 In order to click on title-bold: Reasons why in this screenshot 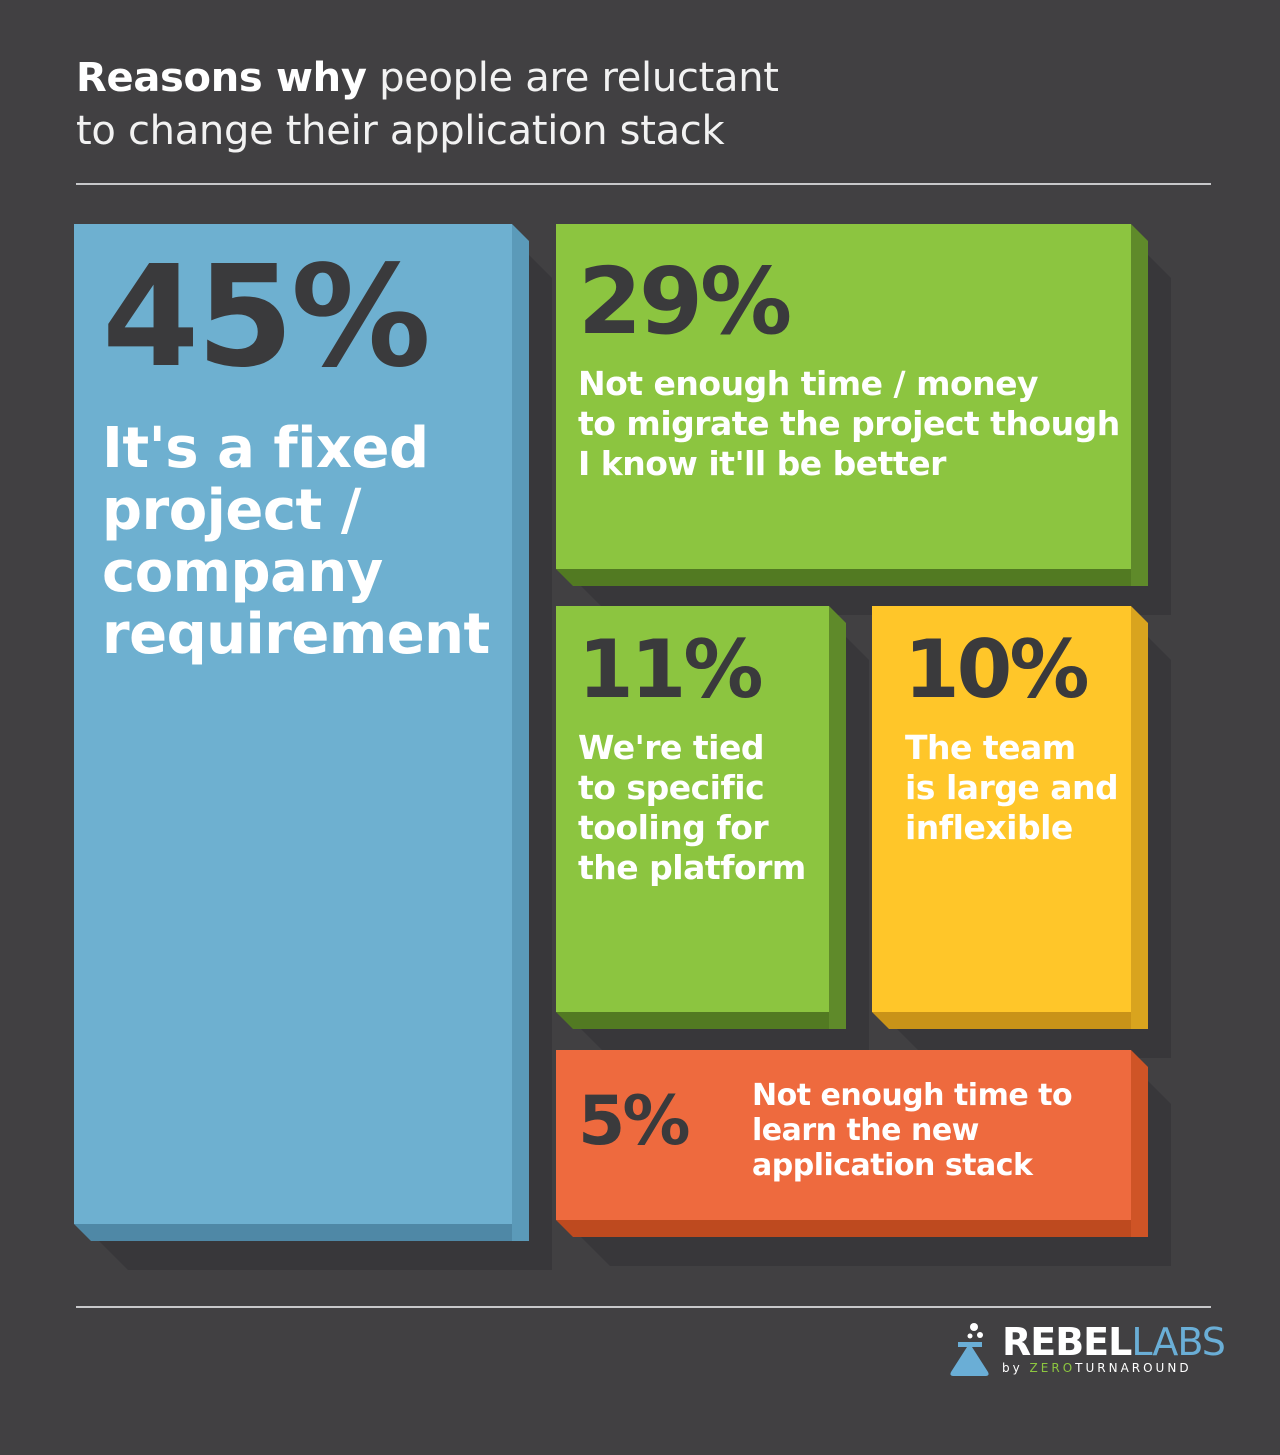, I will do `click(221, 78)`.